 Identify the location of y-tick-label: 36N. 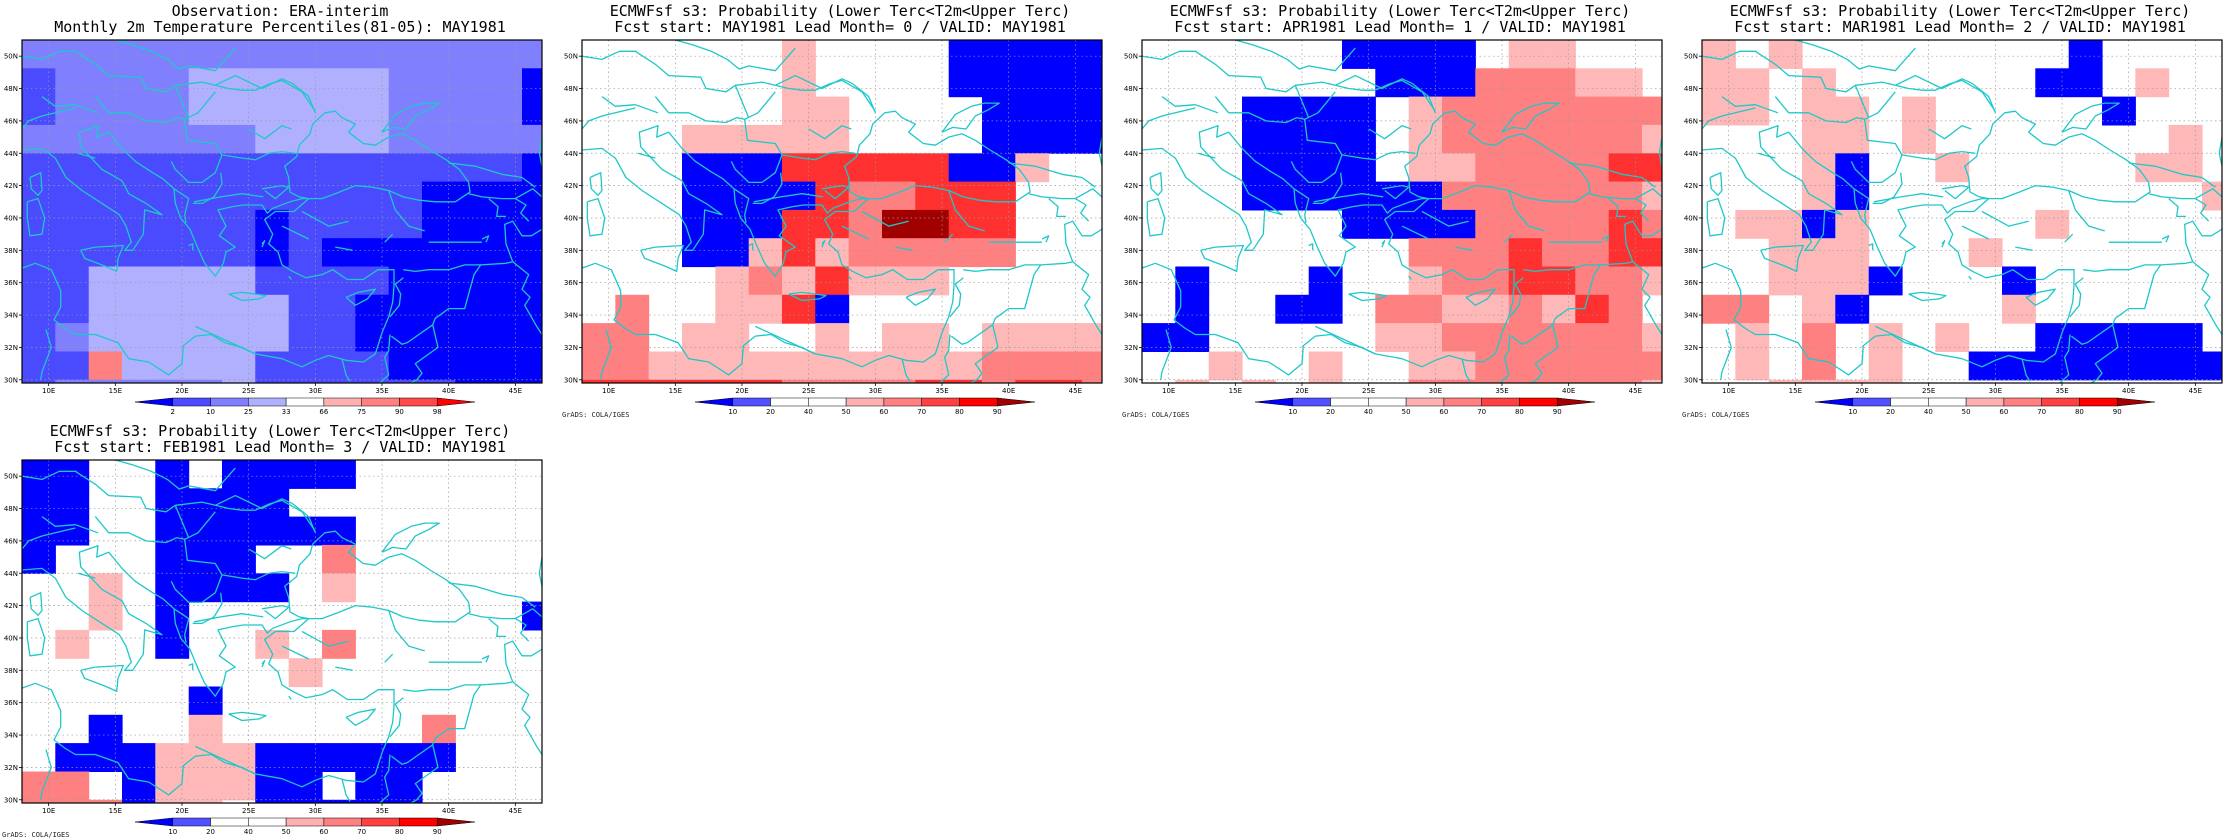
(1691, 283).